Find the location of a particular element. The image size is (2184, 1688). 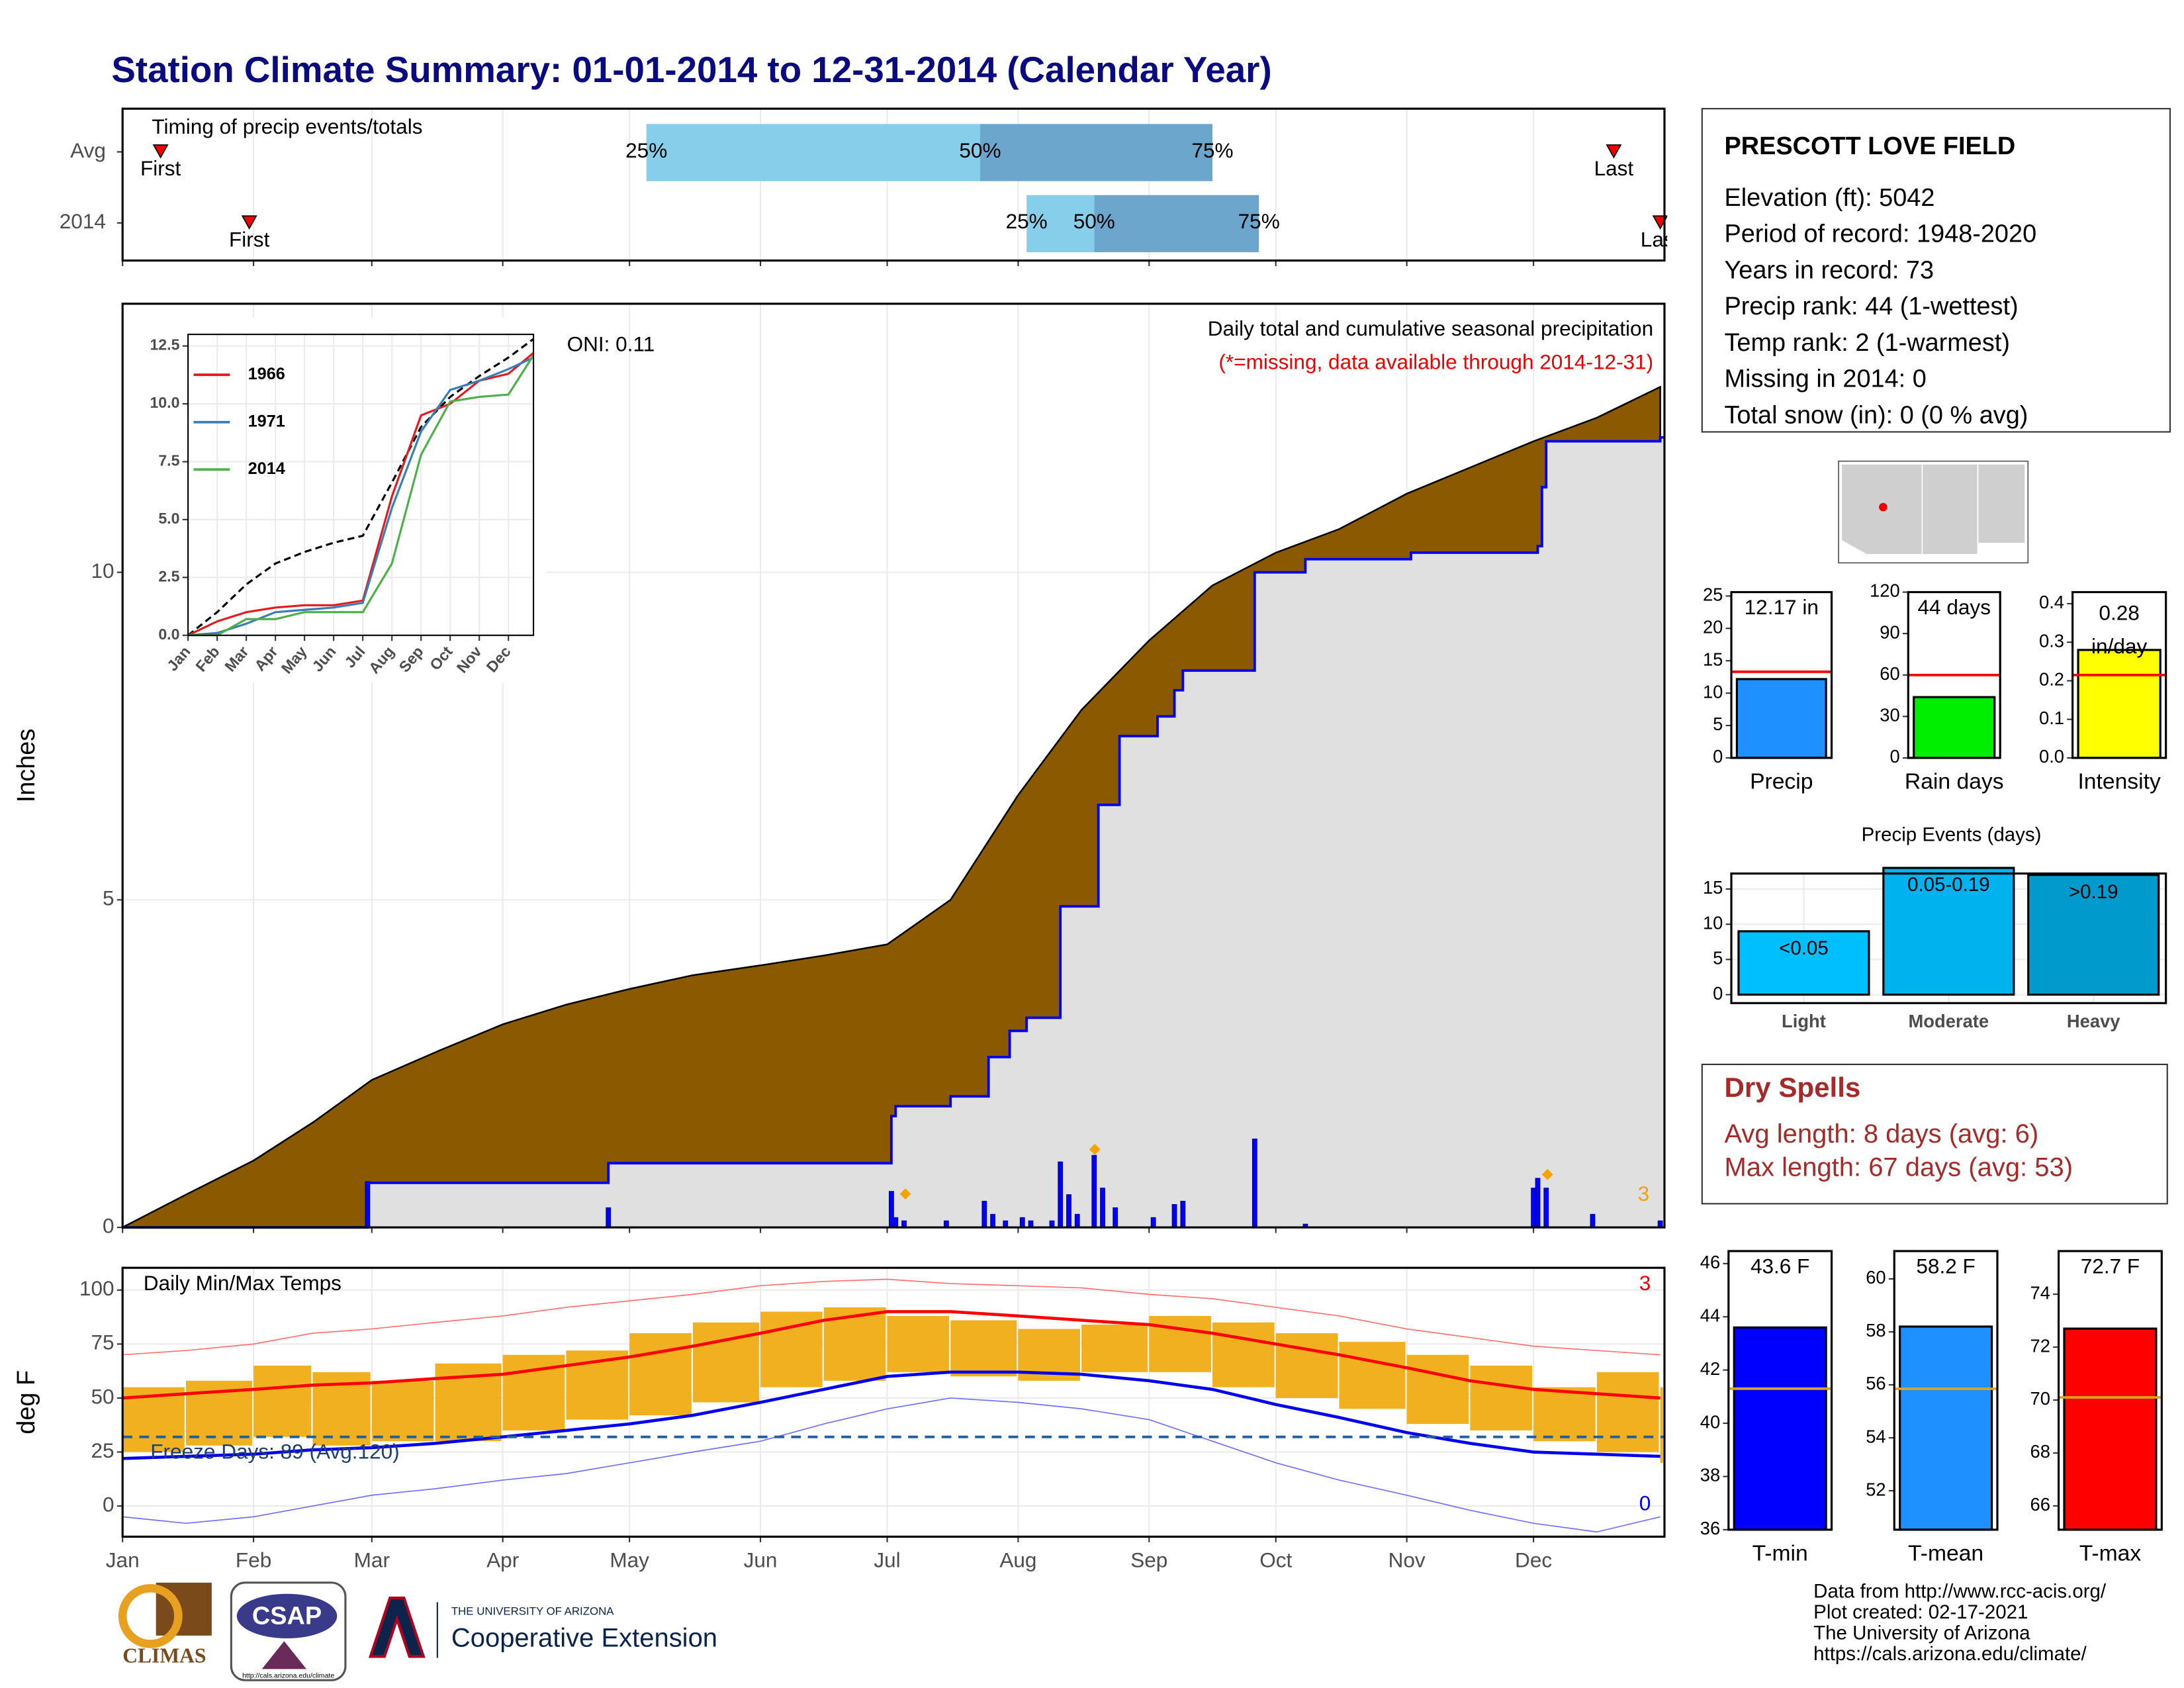

x-axis-label: Precip is located at coordinates (1781, 782).